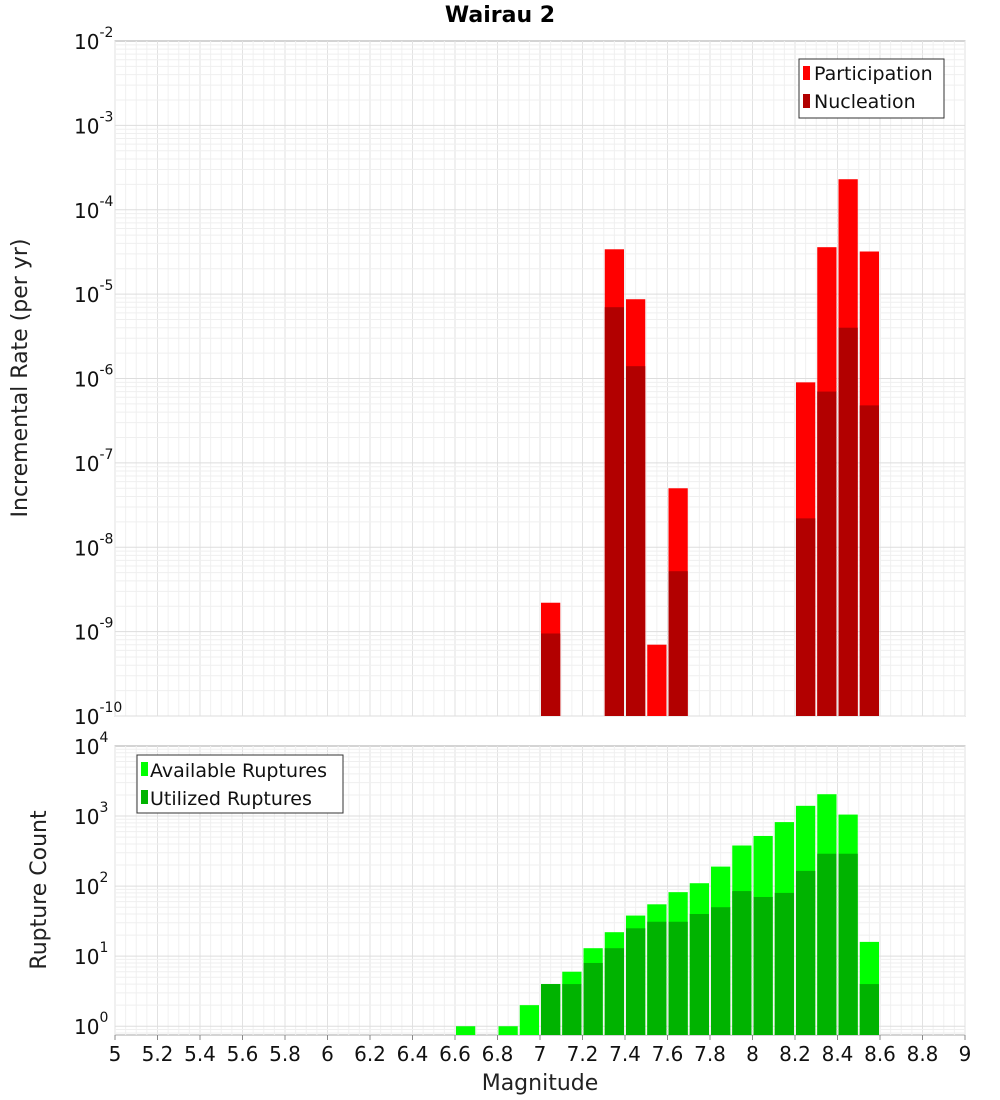 This screenshot has width=1000, height=1100. Describe the element at coordinates (667, 914) in the screenshot. I see `count-bars` at that location.